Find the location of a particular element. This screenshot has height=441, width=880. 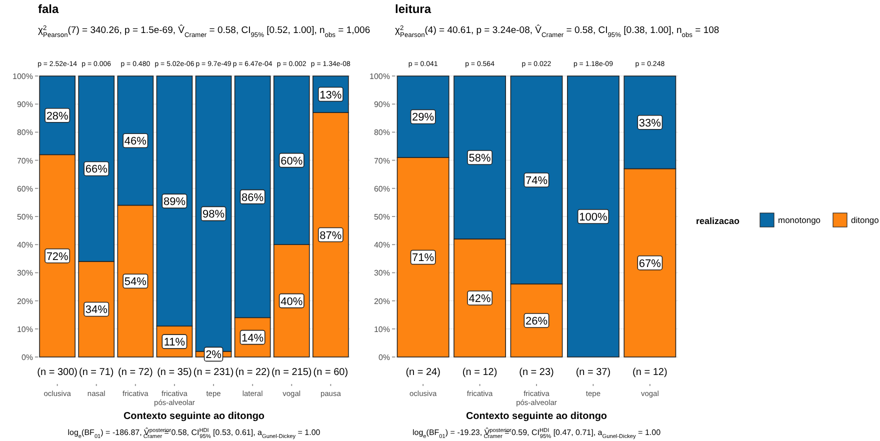

data-label: 13% is located at coordinates (331, 95).